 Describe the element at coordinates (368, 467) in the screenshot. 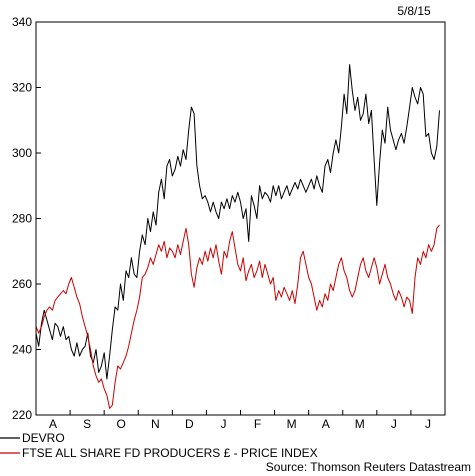

I see `source-label: Source: Thomson Reuters Datastream` at that location.